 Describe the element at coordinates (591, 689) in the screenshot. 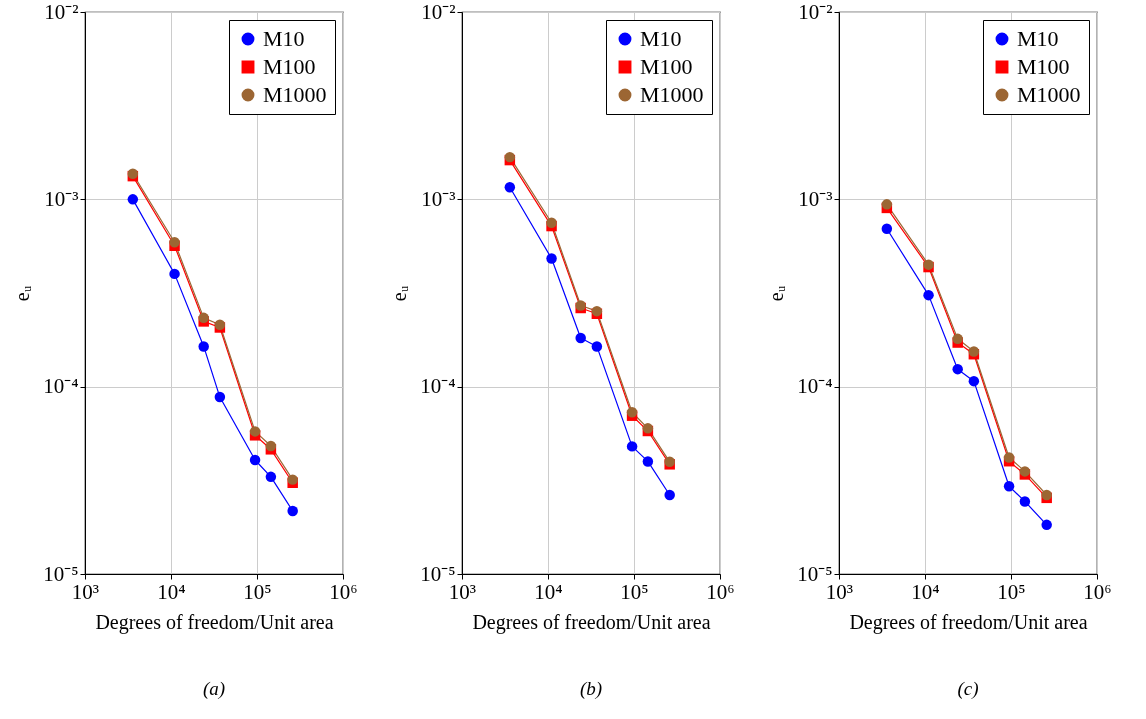

I see `text: (b)` at that location.